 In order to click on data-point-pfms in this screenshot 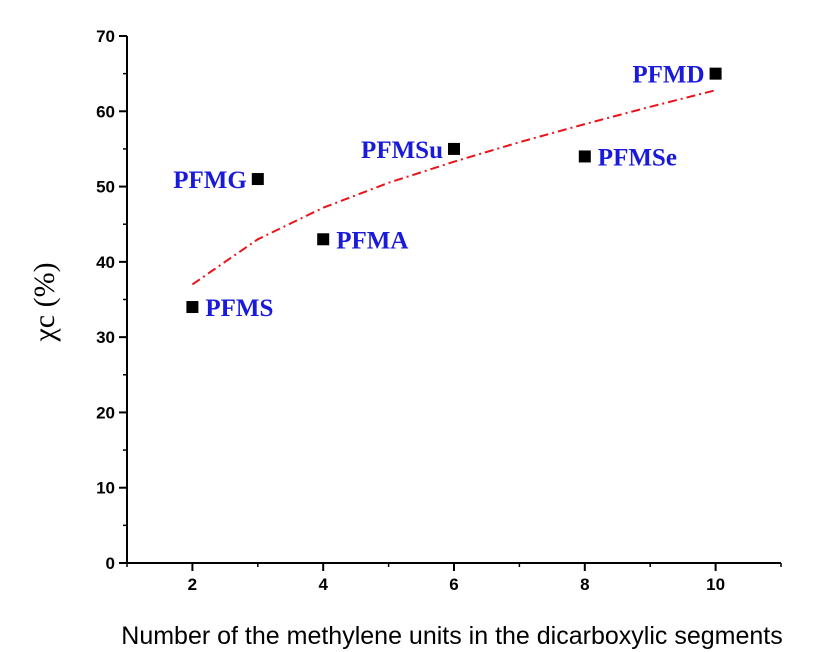, I will do `click(192, 307)`.